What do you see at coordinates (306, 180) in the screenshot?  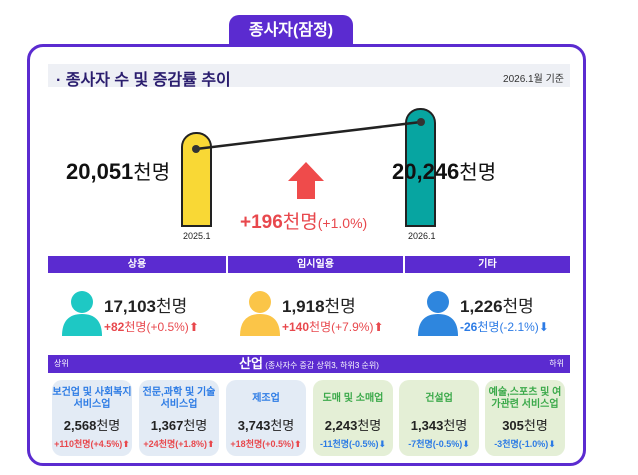 I see `up-arrow-icon` at bounding box center [306, 180].